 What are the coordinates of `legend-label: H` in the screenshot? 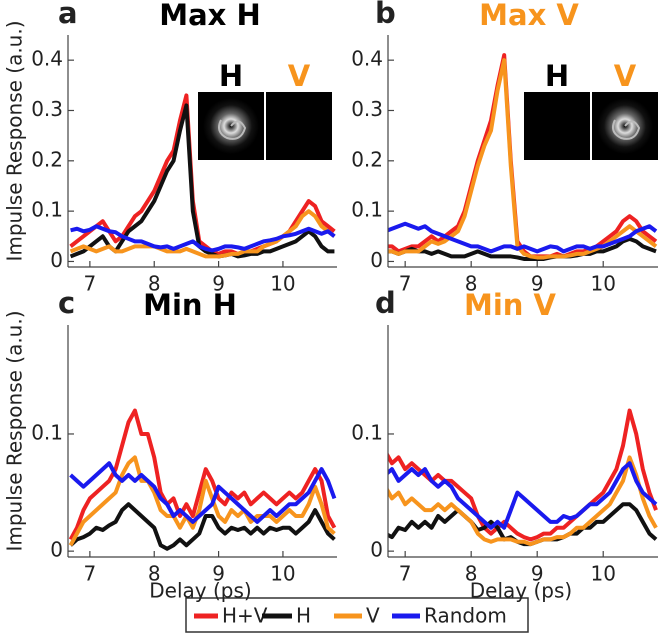 It's located at (303, 616).